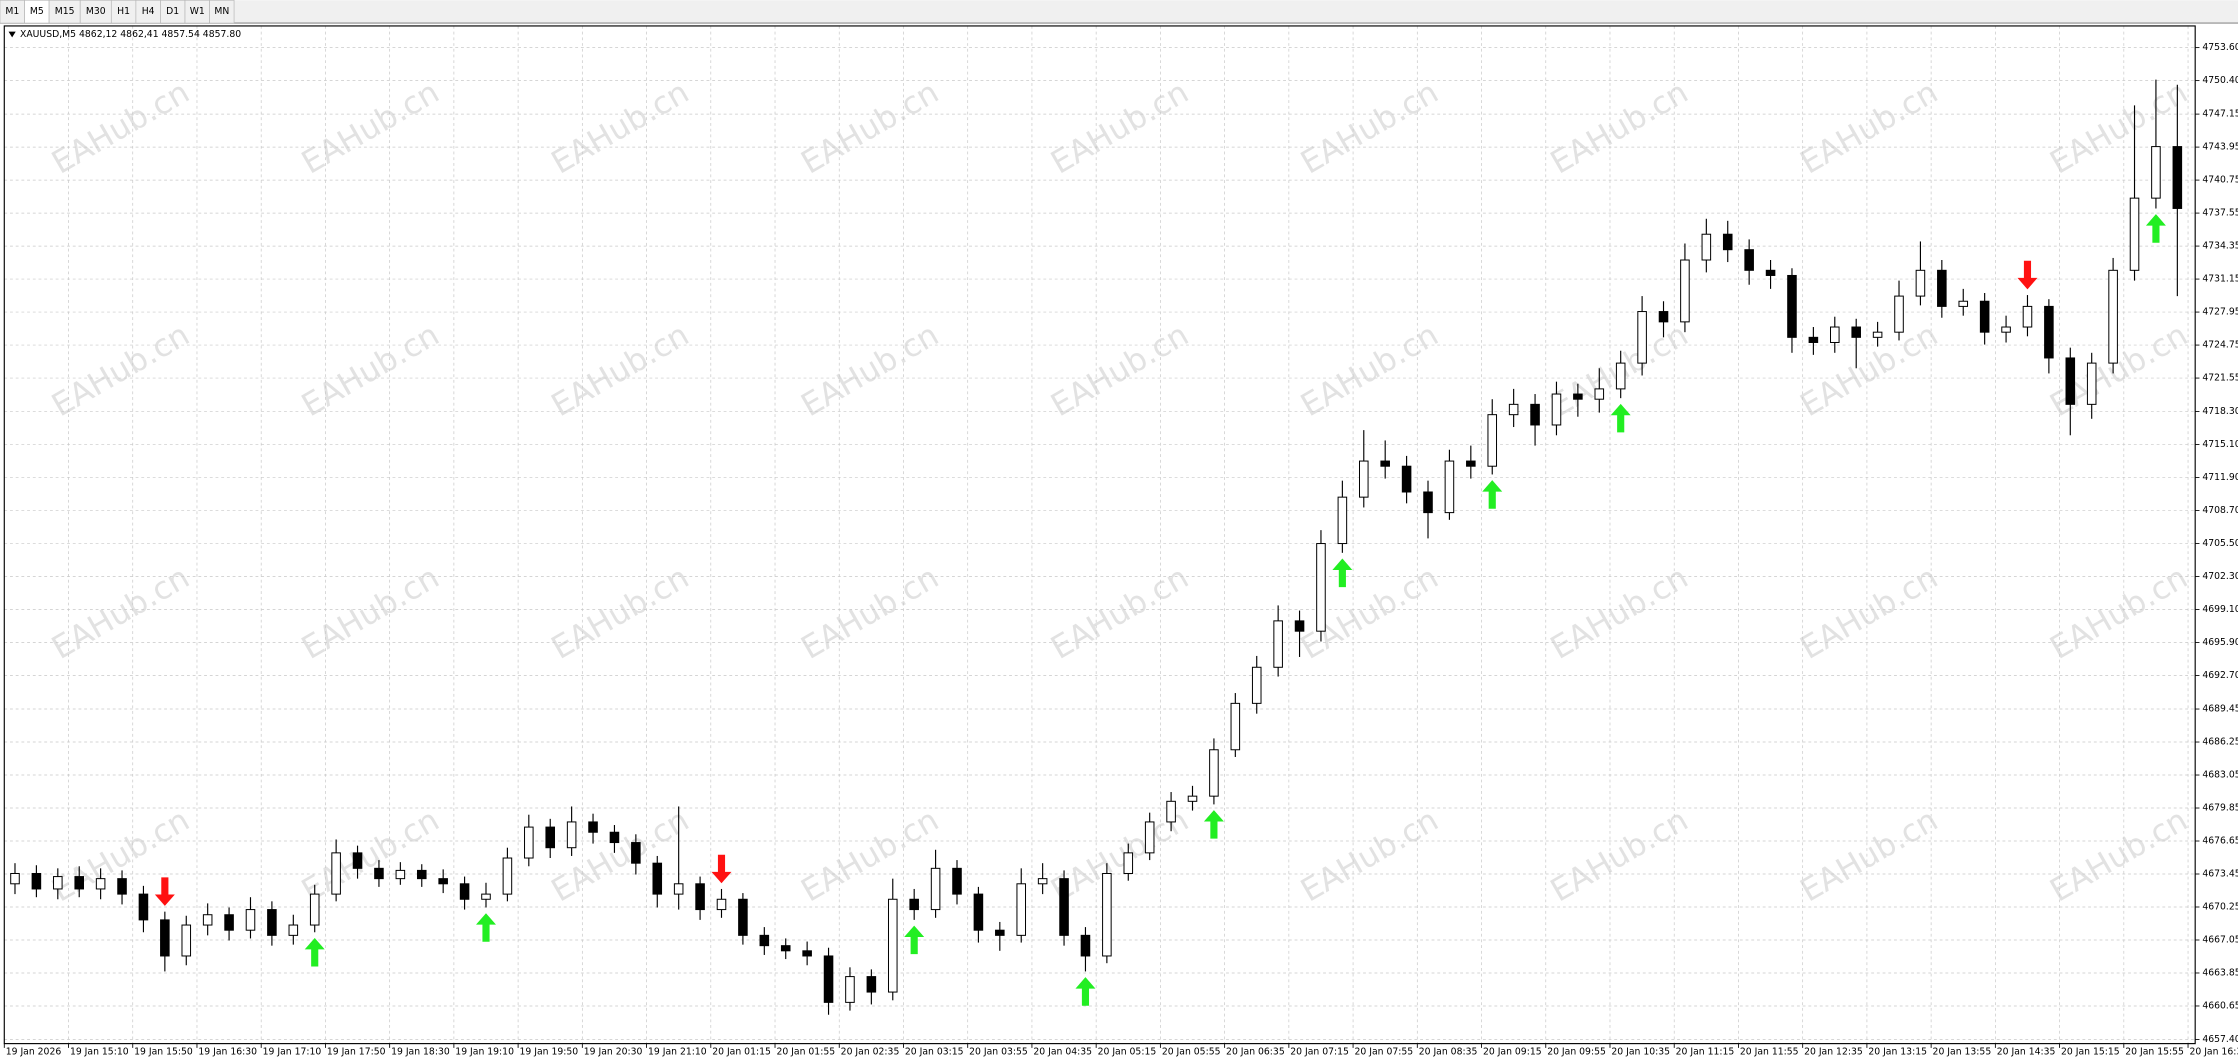 This screenshot has width=2238, height=1061. Describe the element at coordinates (2220, 709) in the screenshot. I see `y-tick-label: 4689.45` at that location.